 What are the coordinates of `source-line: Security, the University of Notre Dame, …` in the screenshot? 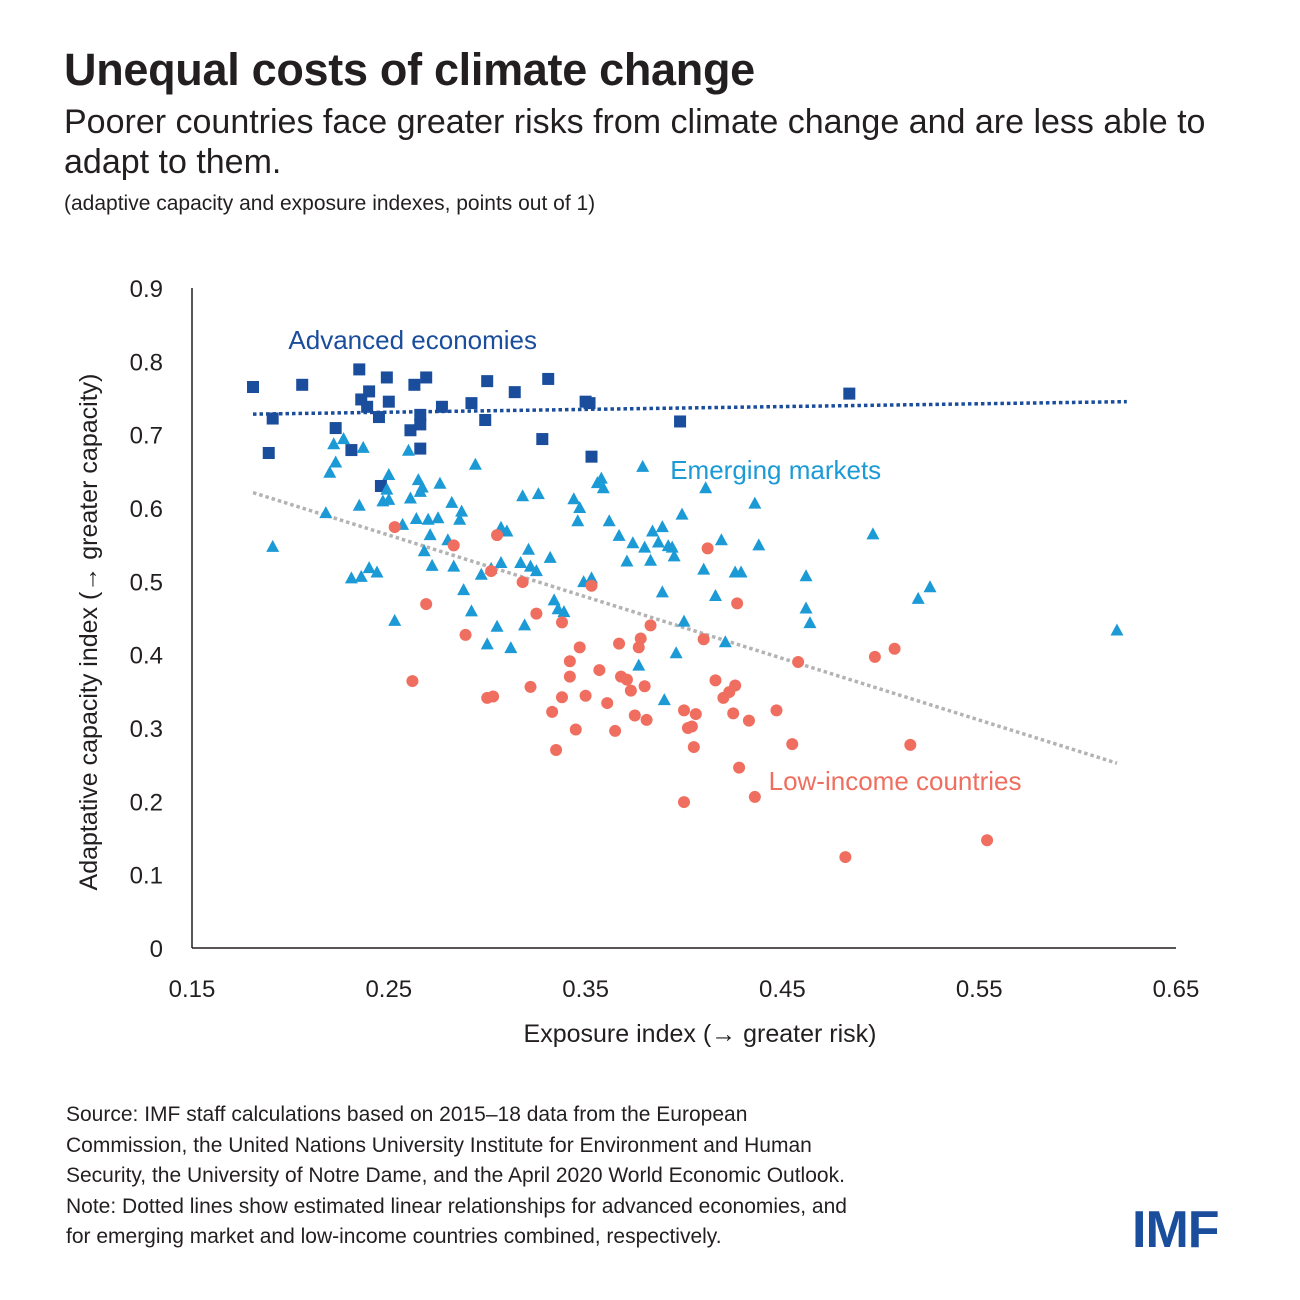 It's located at (455, 1175).